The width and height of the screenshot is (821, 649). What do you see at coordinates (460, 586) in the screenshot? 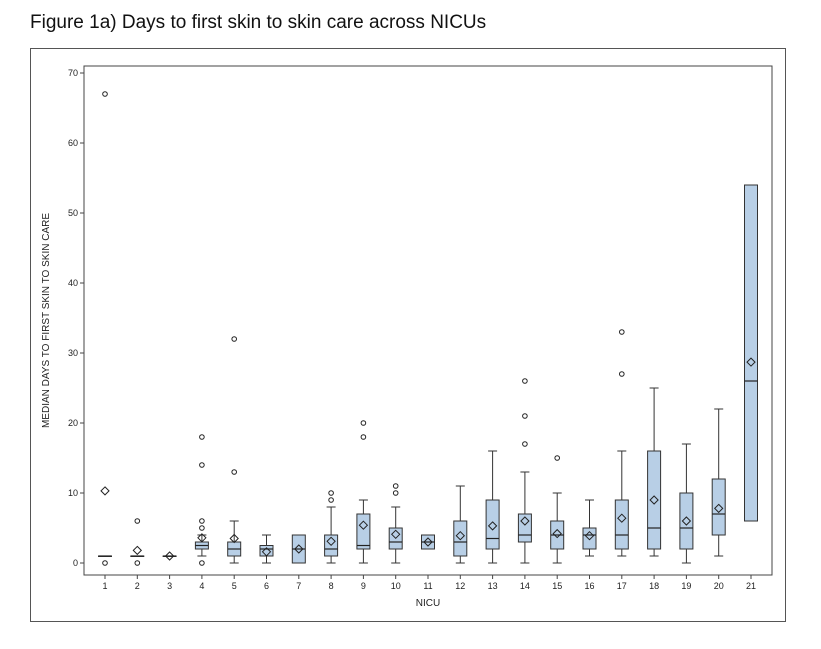
I see `x-tick-label: 12` at bounding box center [460, 586].